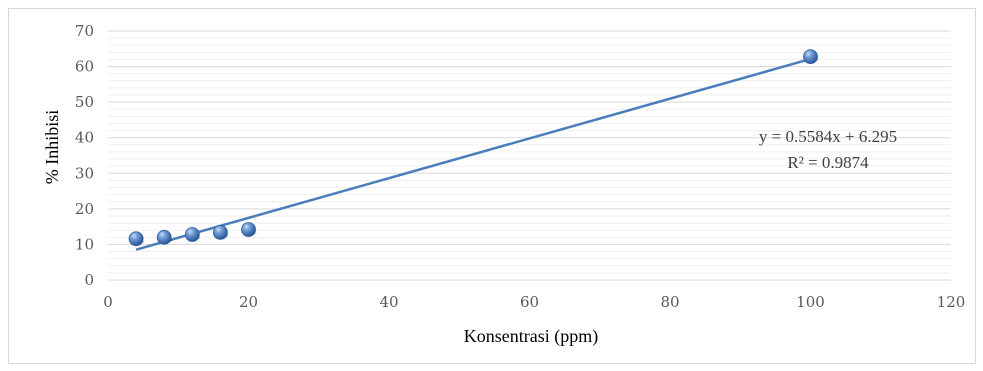  I want to click on x-tick-label: 120, so click(951, 302).